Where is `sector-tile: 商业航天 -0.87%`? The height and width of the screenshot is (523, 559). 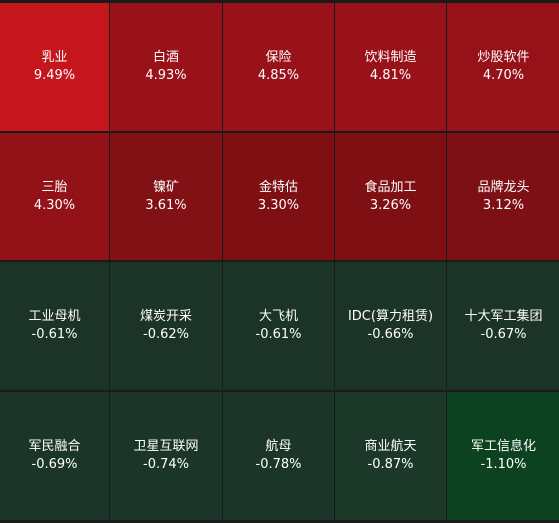
sector-tile: 商业航天 -0.87% is located at coordinates (390, 456).